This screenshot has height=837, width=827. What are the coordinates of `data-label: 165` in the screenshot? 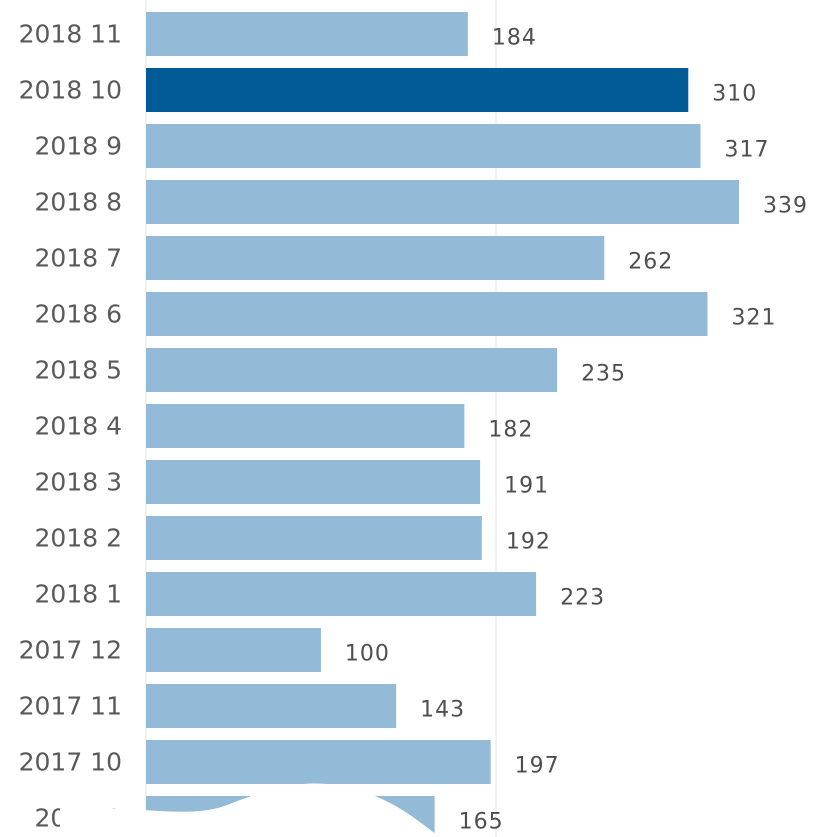 It's located at (481, 822).